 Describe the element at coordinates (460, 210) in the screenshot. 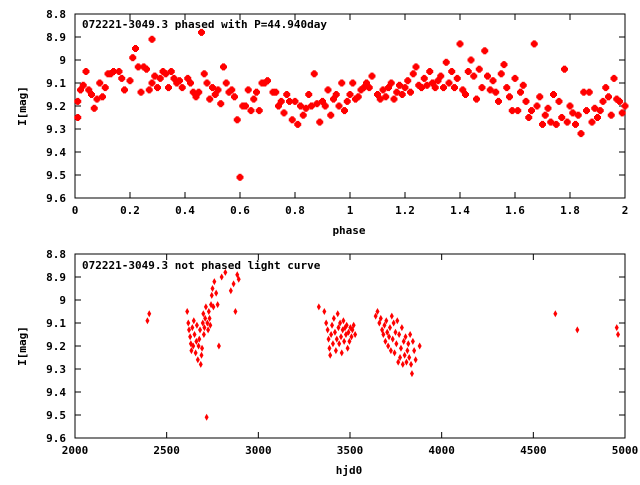

I see `phased-x-tick-label: 1.4` at that location.